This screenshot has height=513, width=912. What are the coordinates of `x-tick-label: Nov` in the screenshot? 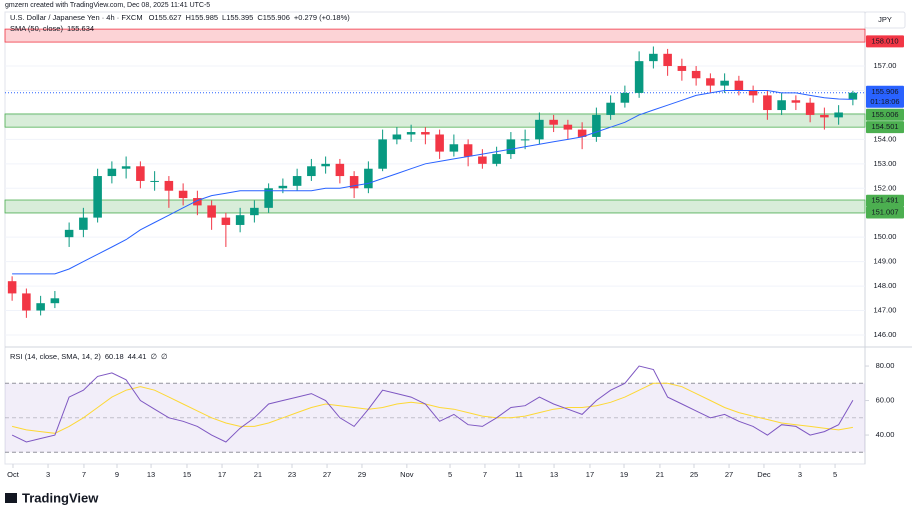 It's located at (407, 474).